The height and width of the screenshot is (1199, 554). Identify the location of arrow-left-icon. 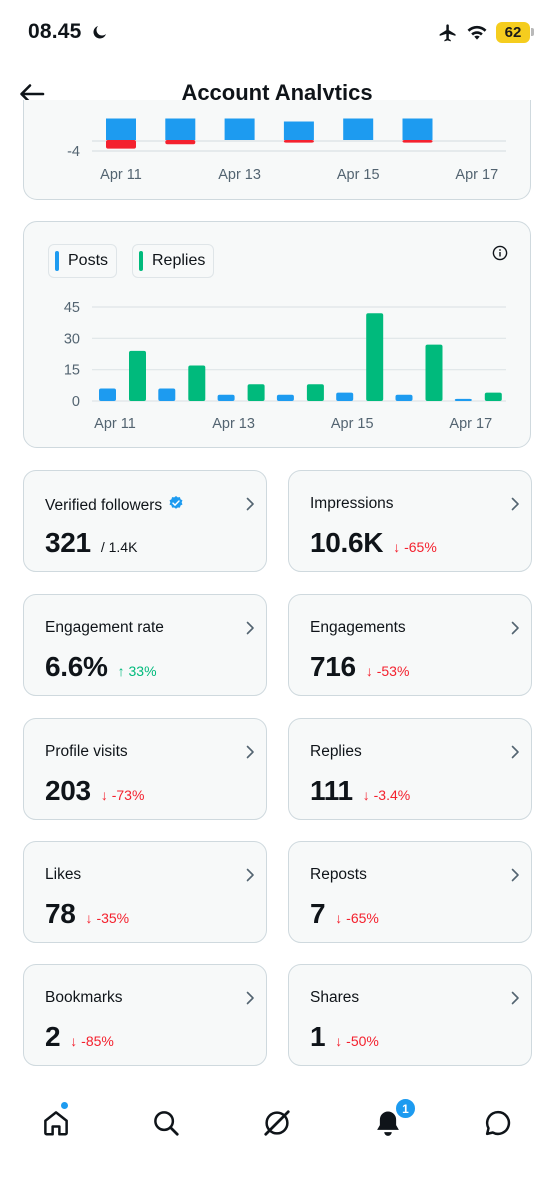
(32, 94).